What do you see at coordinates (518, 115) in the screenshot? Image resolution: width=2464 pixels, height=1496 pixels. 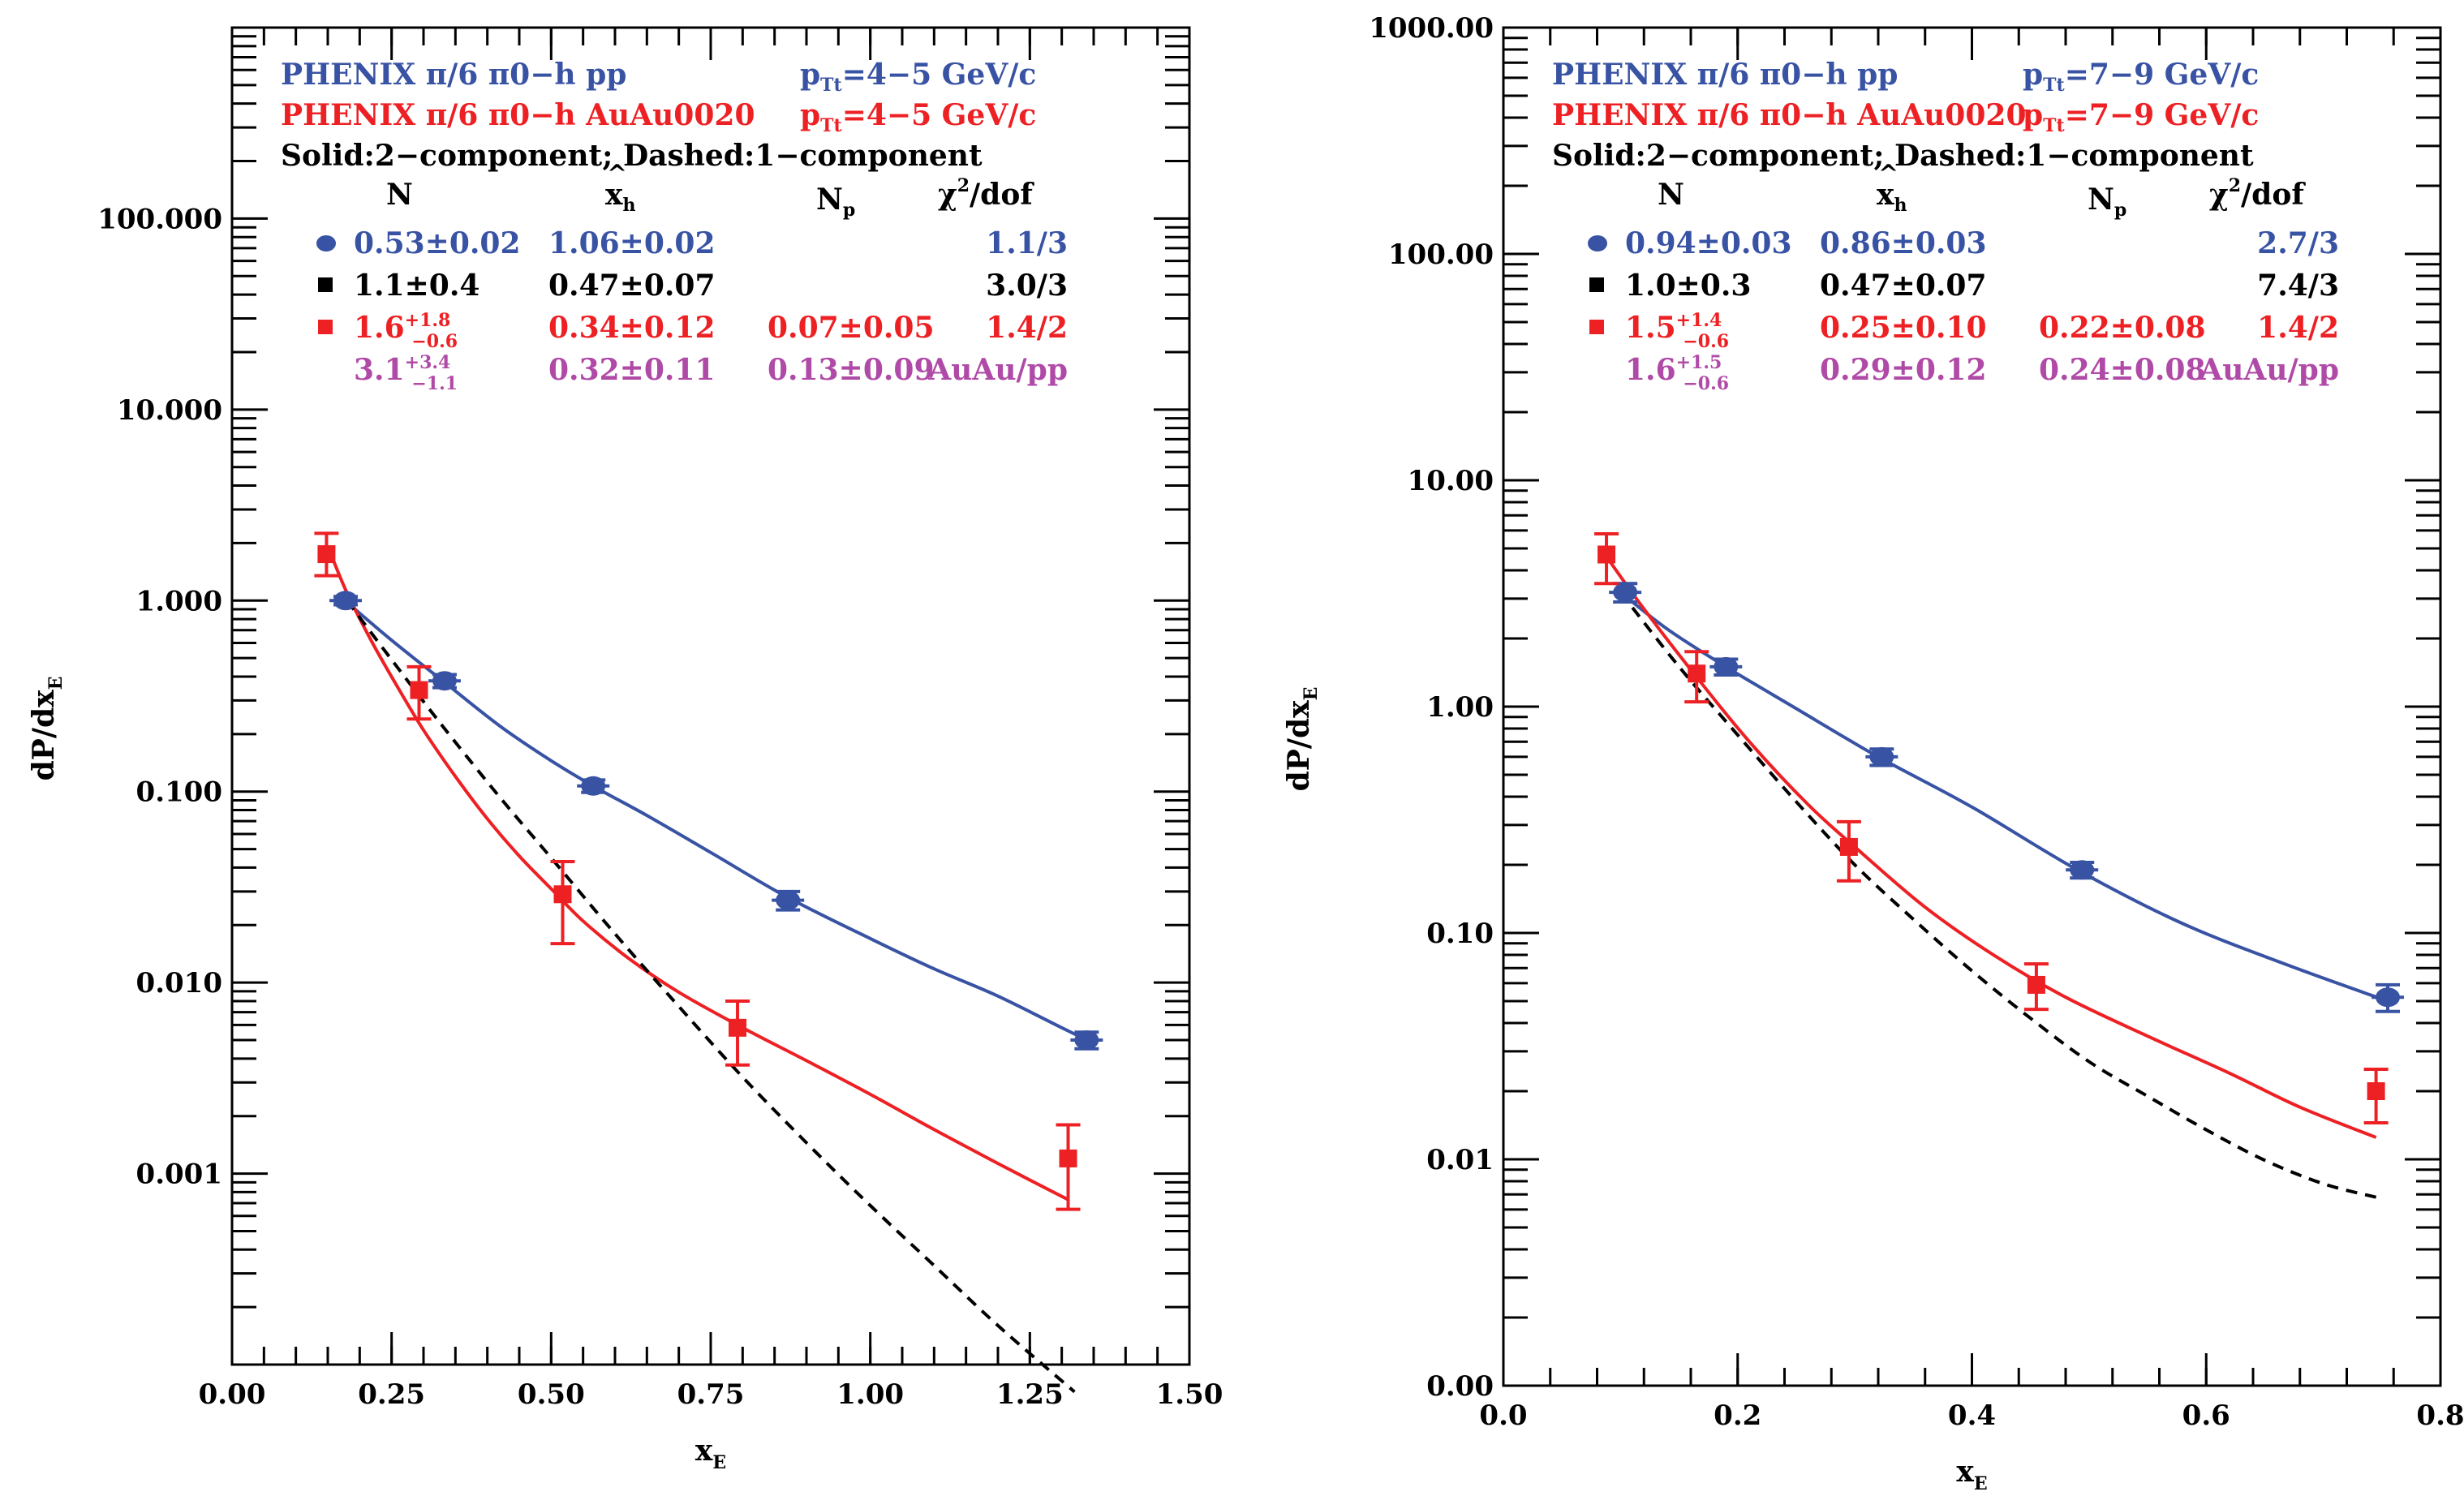 I see `legend-auau-label: PHENIX π/6 π0−h AuAu0020` at bounding box center [518, 115].